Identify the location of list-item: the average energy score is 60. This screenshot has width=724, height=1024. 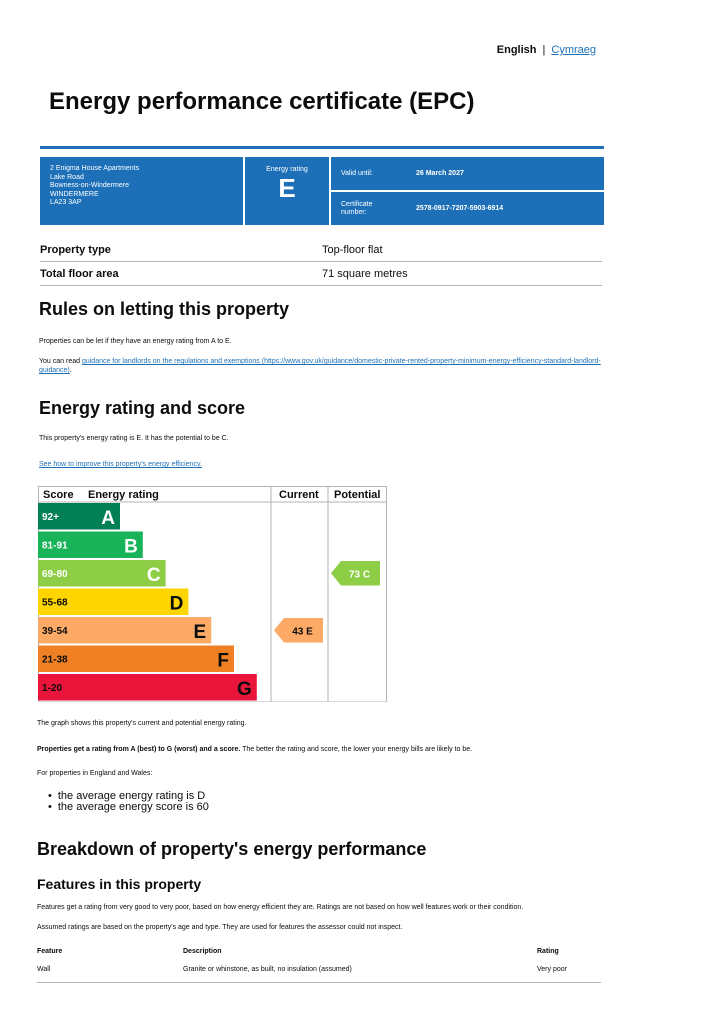
(128, 807).